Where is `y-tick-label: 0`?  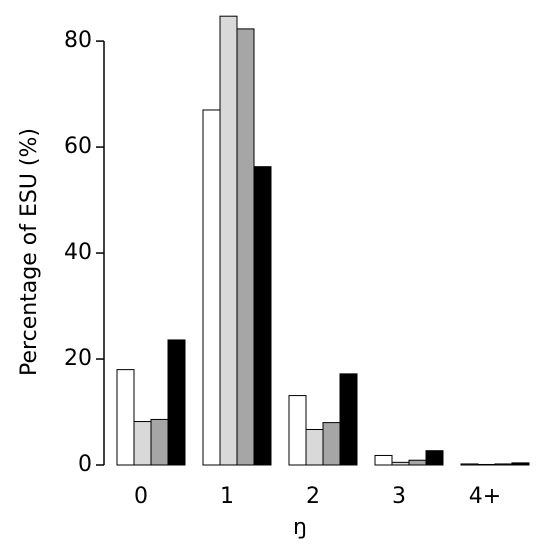
y-tick-label: 0 is located at coordinates (85, 464).